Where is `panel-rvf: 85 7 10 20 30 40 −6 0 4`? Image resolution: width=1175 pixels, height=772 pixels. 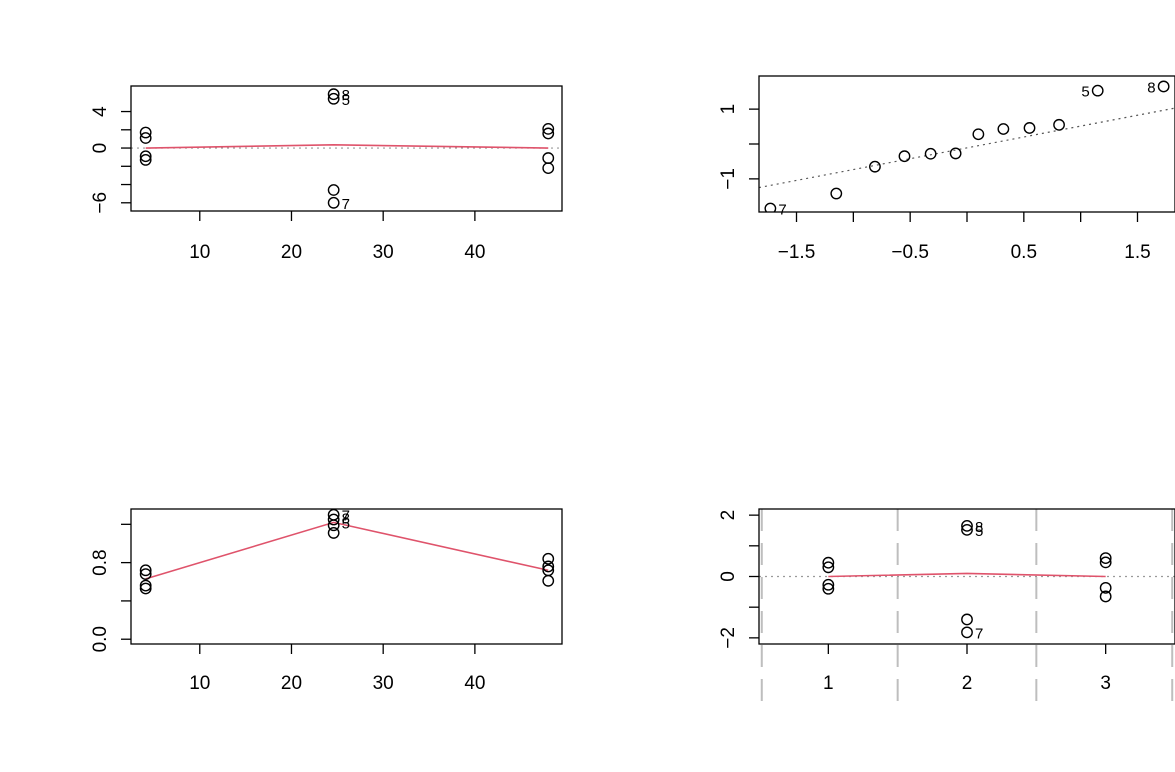
panel-rvf: 85 7 10 20 30 40 −6 0 4 is located at coordinates (326, 174).